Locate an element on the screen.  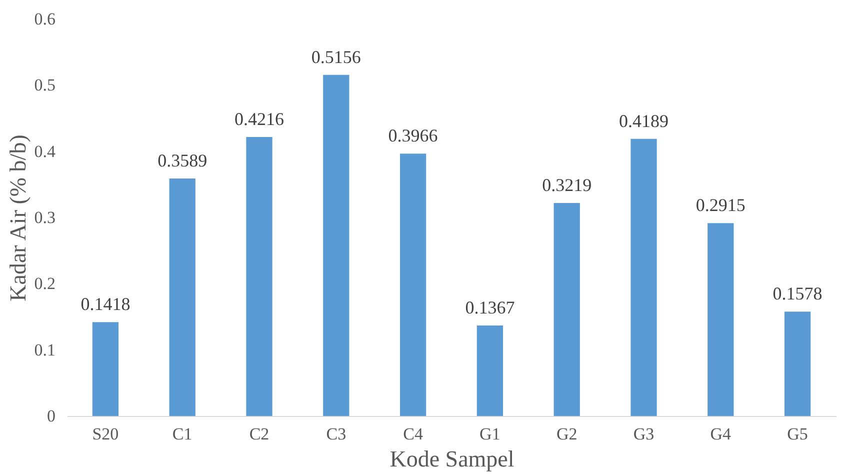
y-tick-label: 0 is located at coordinates (51, 416).